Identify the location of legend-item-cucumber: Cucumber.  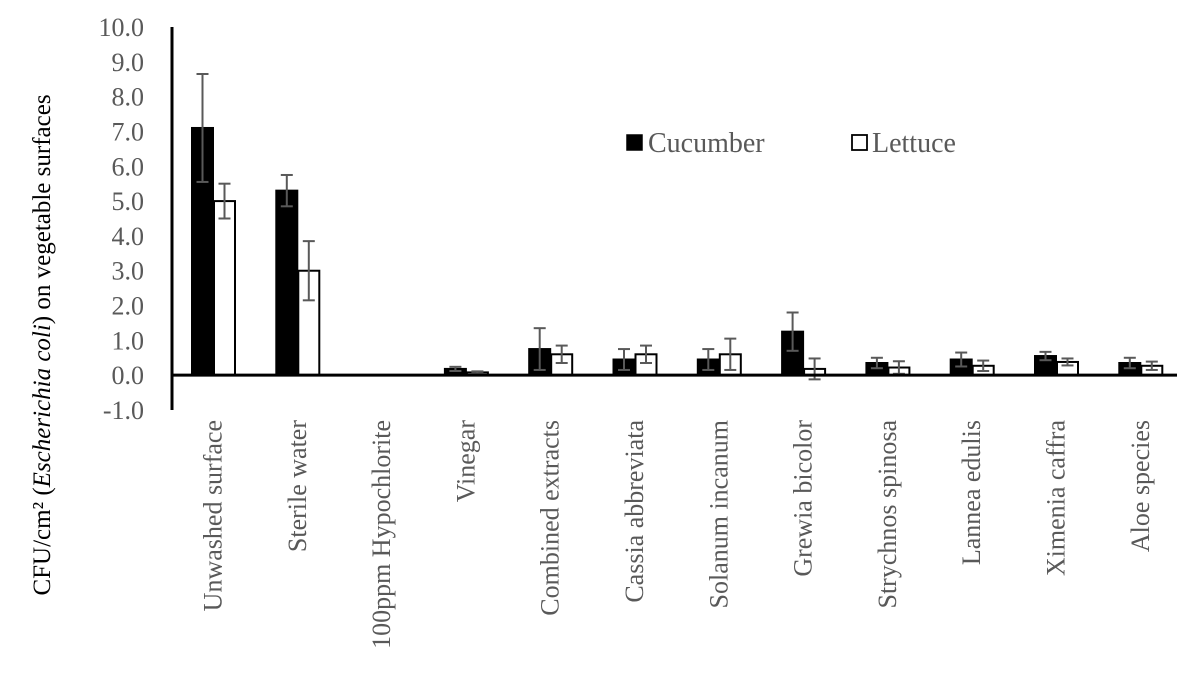
(695, 143).